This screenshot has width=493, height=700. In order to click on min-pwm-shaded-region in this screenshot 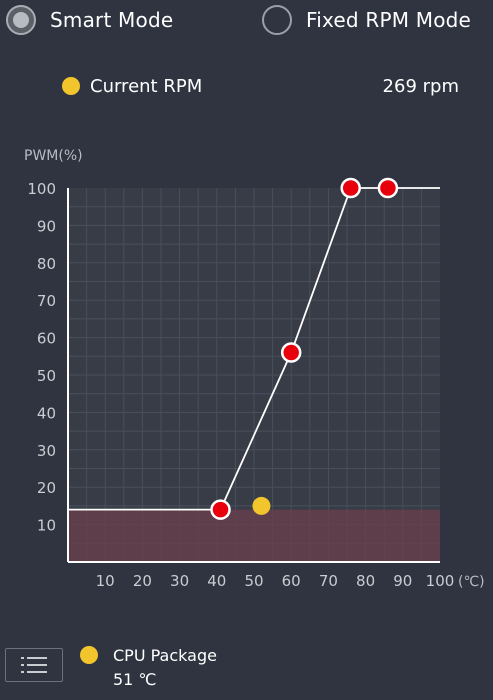, I will do `click(254, 535)`.